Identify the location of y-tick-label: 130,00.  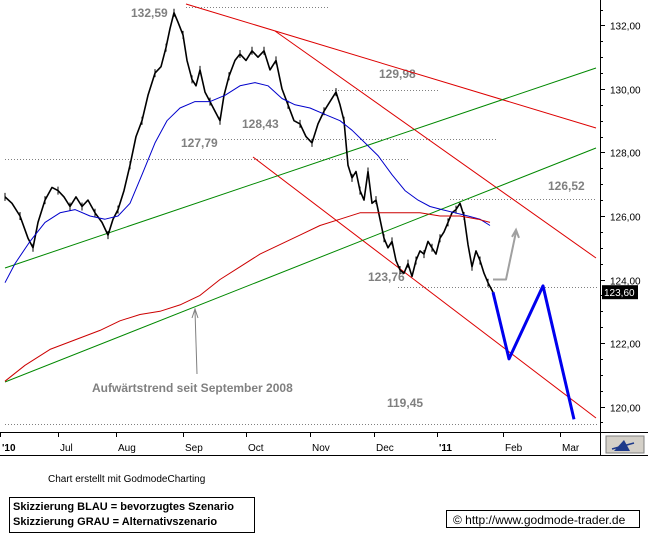
(625, 91).